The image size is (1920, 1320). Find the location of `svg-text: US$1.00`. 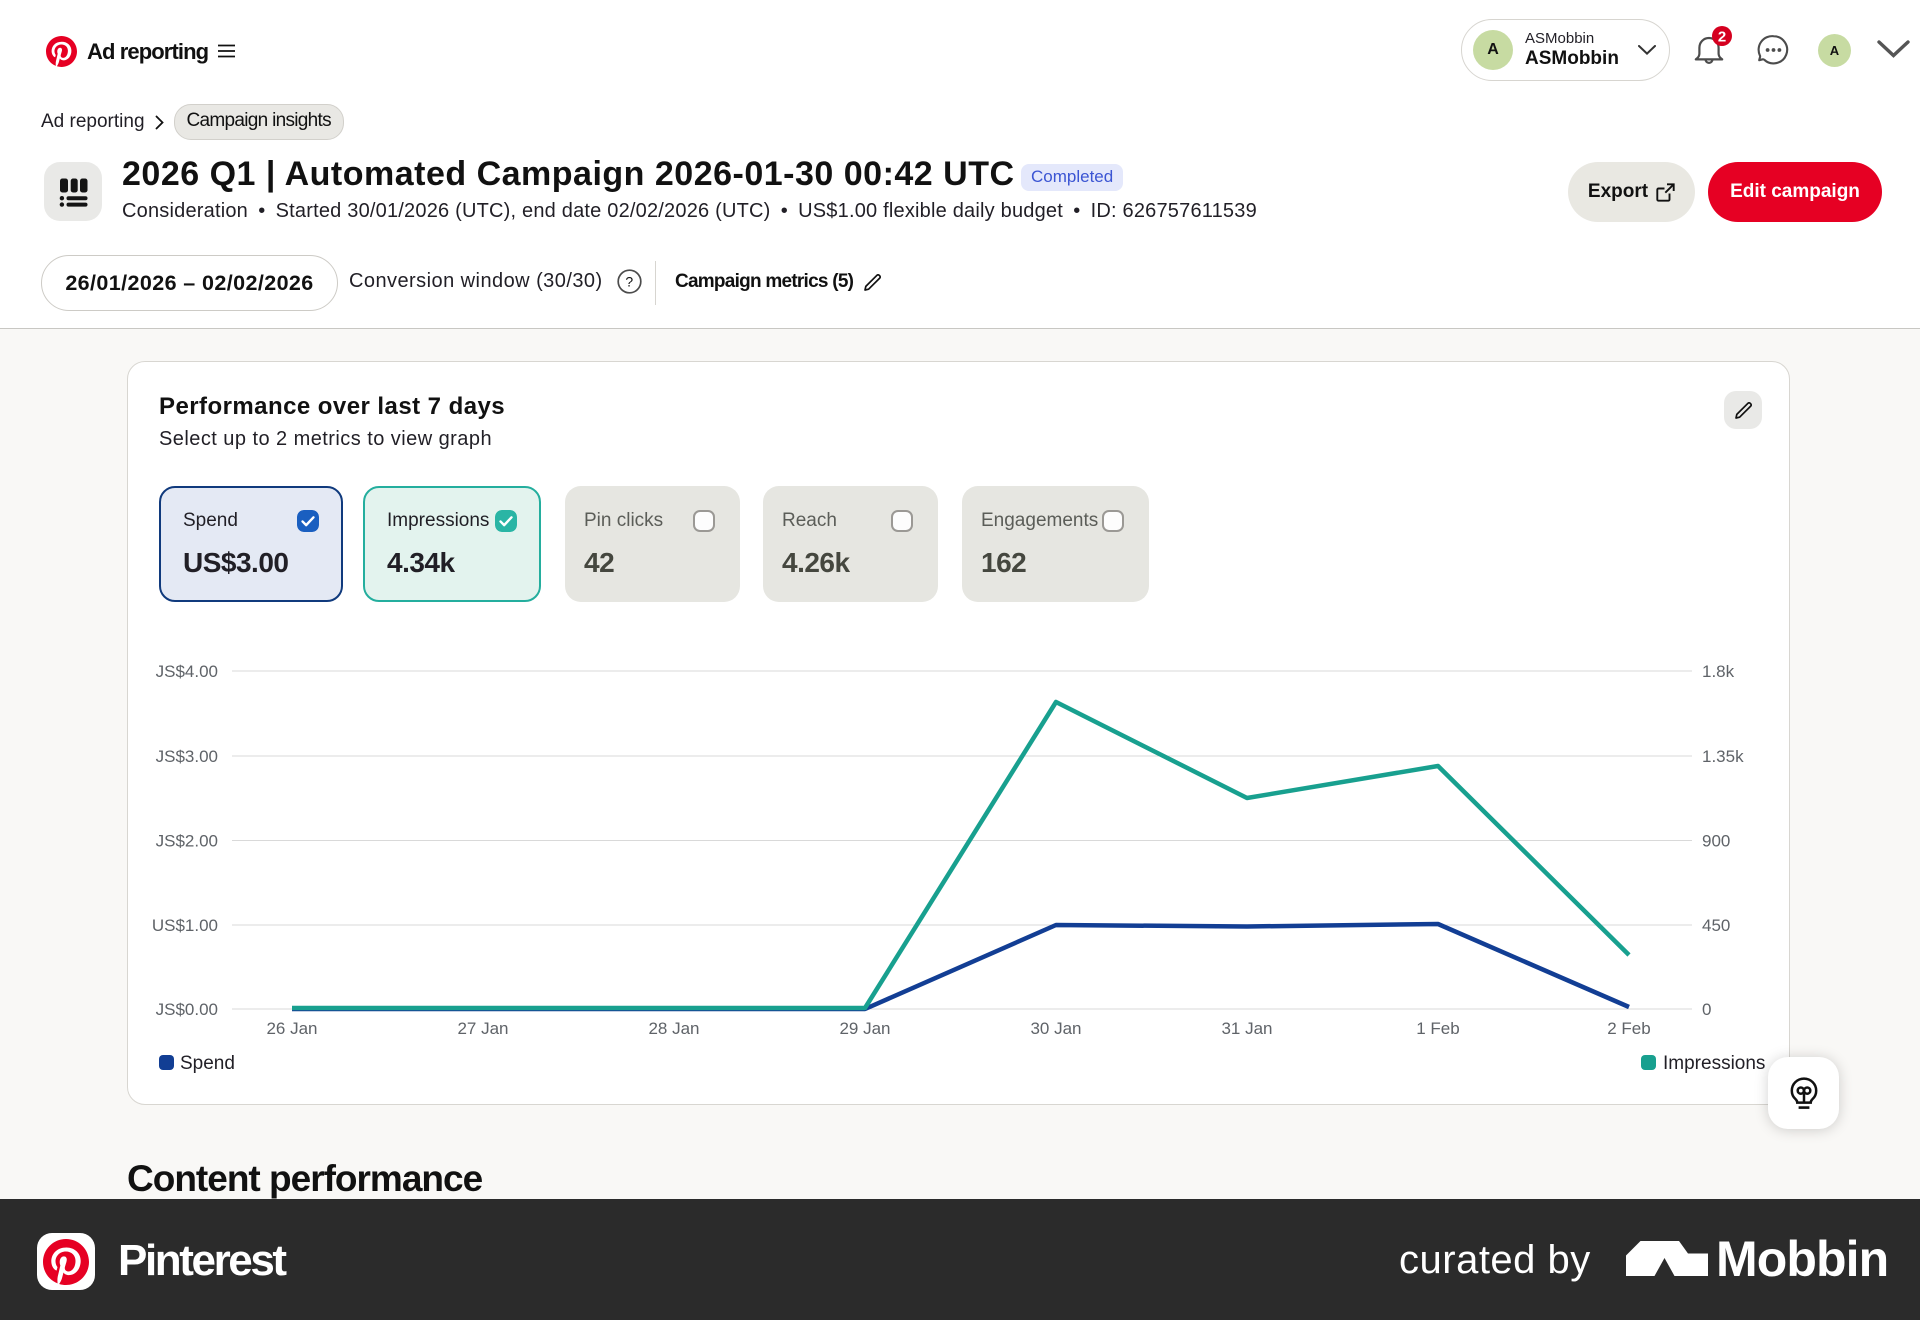

svg-text: US$1.00 is located at coordinates (185, 925).